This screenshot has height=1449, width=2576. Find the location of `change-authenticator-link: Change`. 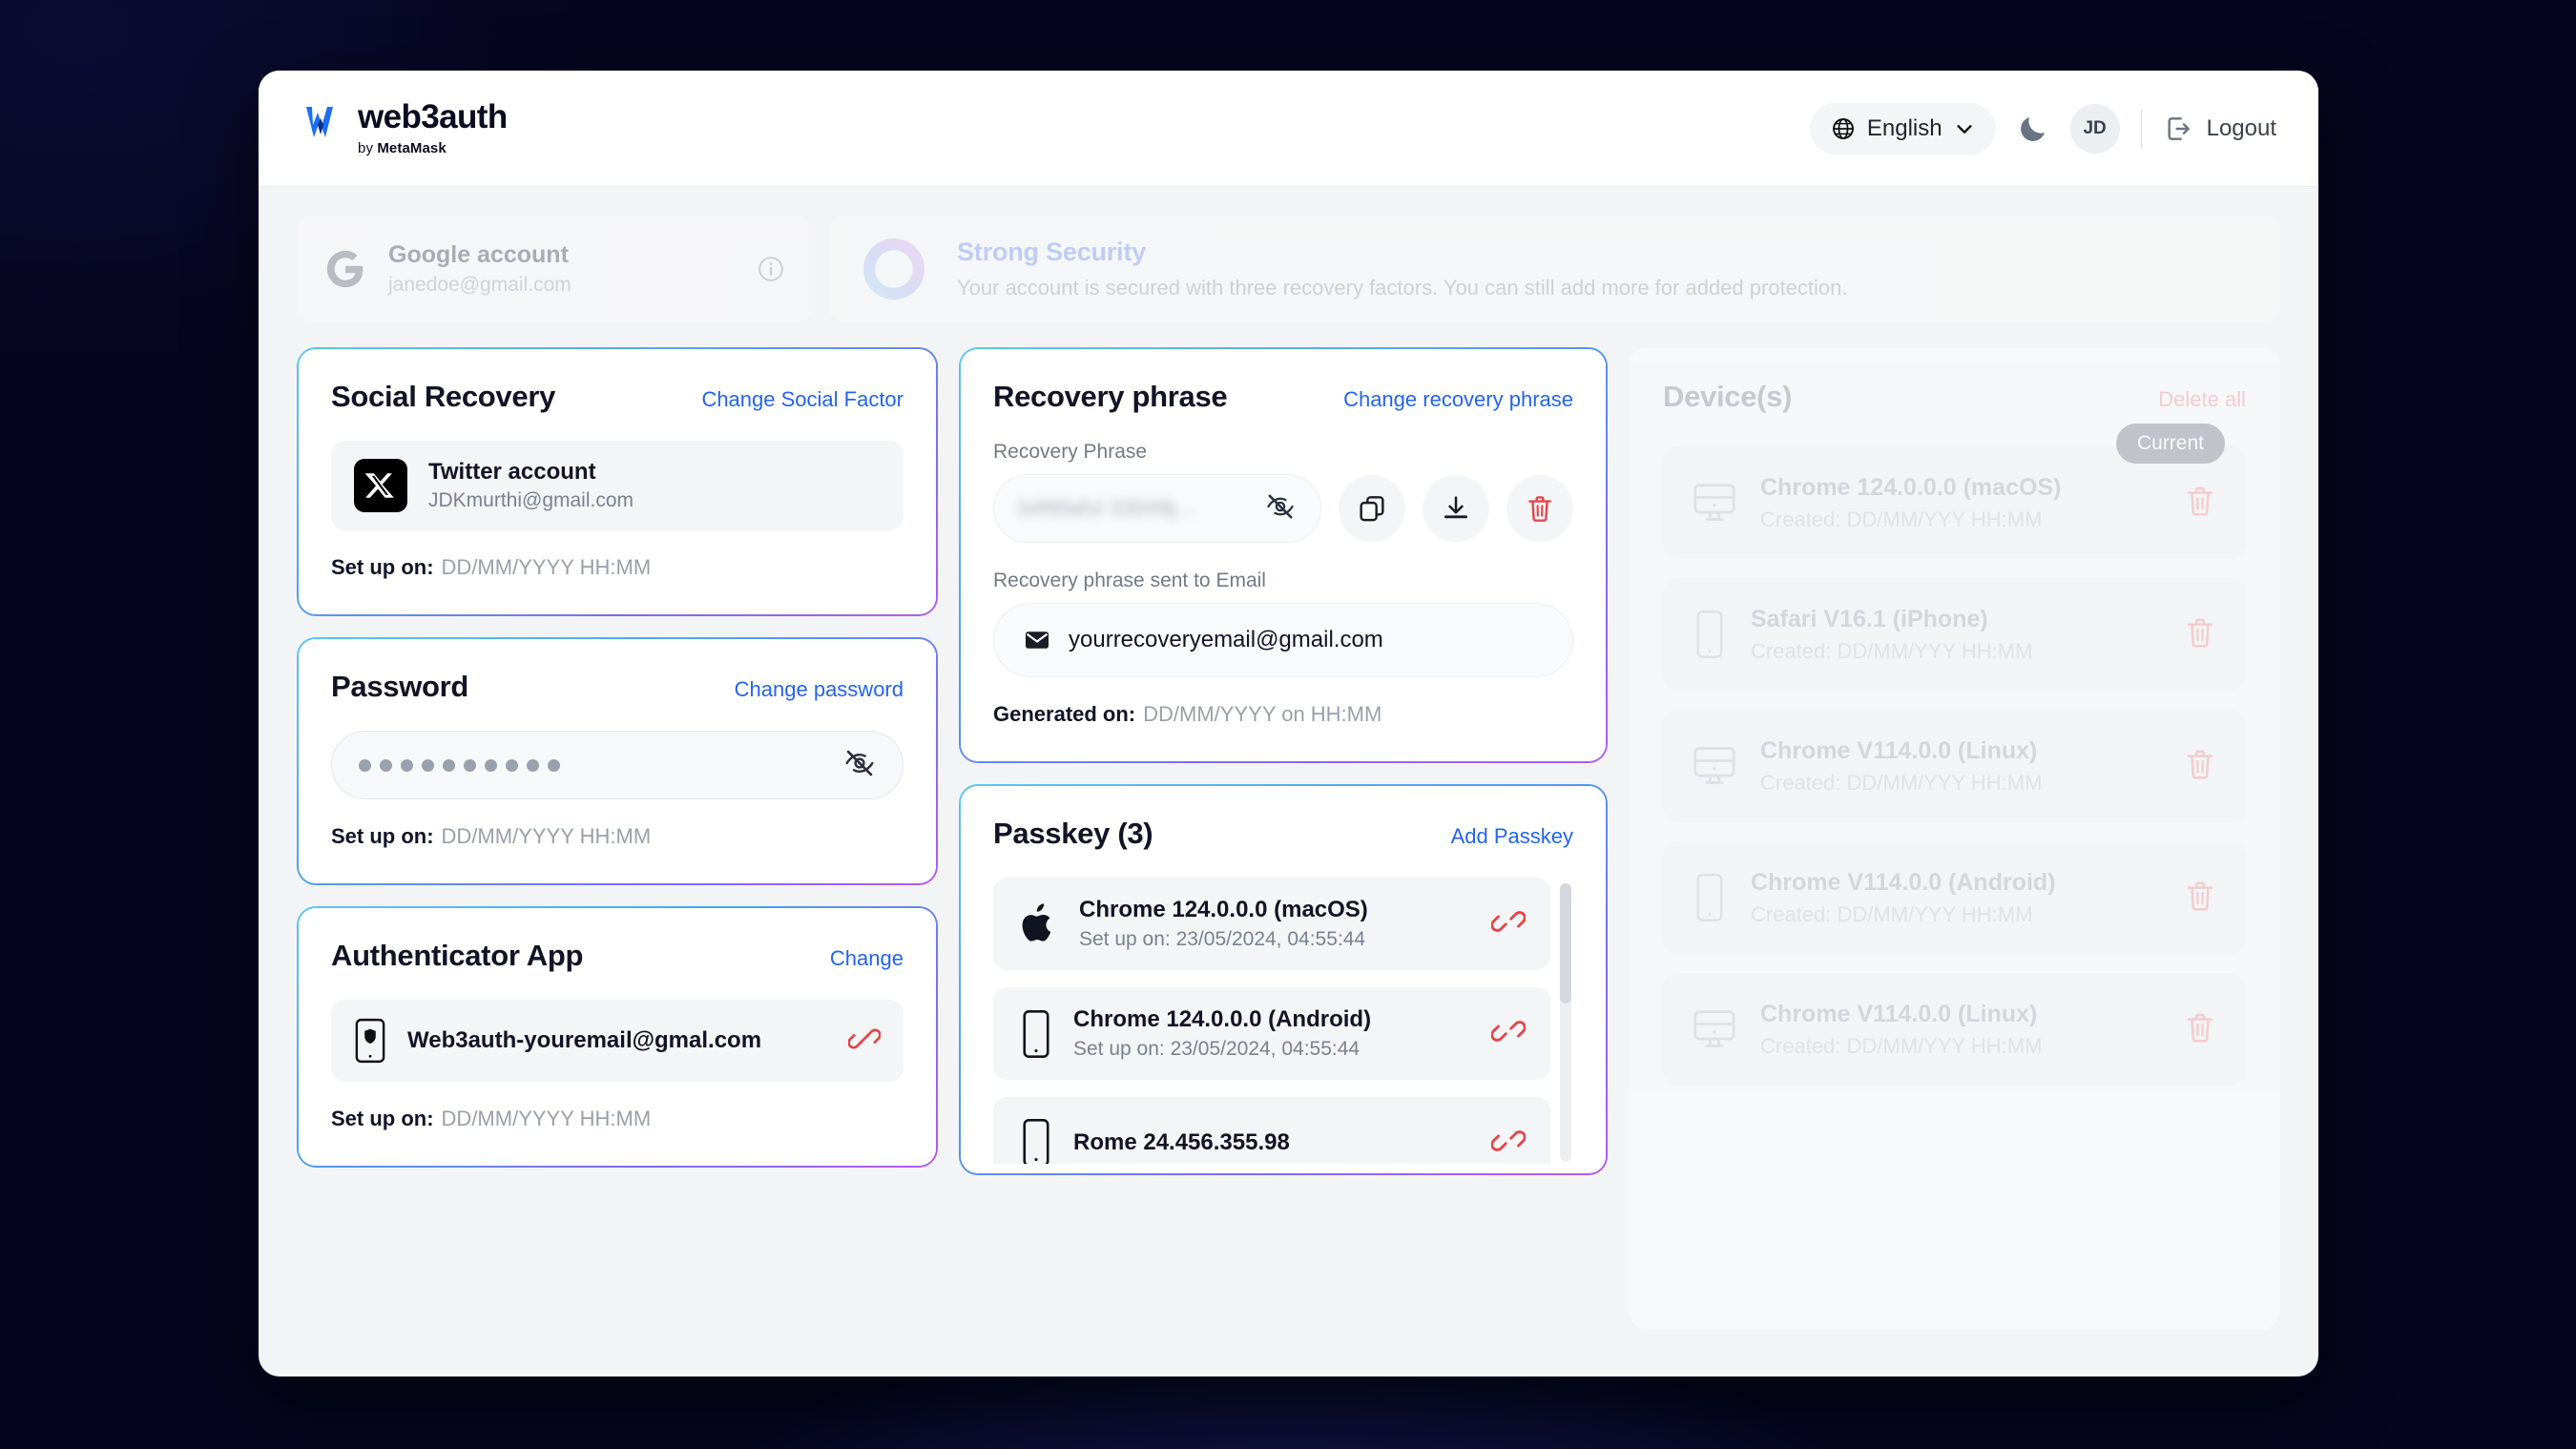

change-authenticator-link: Change is located at coordinates (866, 958).